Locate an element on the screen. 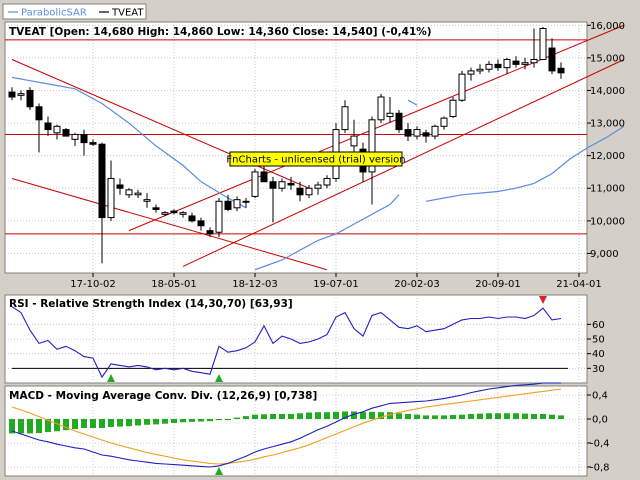 The height and width of the screenshot is (480, 640). price-x-tick-label: 21-04-01 is located at coordinates (578, 284).